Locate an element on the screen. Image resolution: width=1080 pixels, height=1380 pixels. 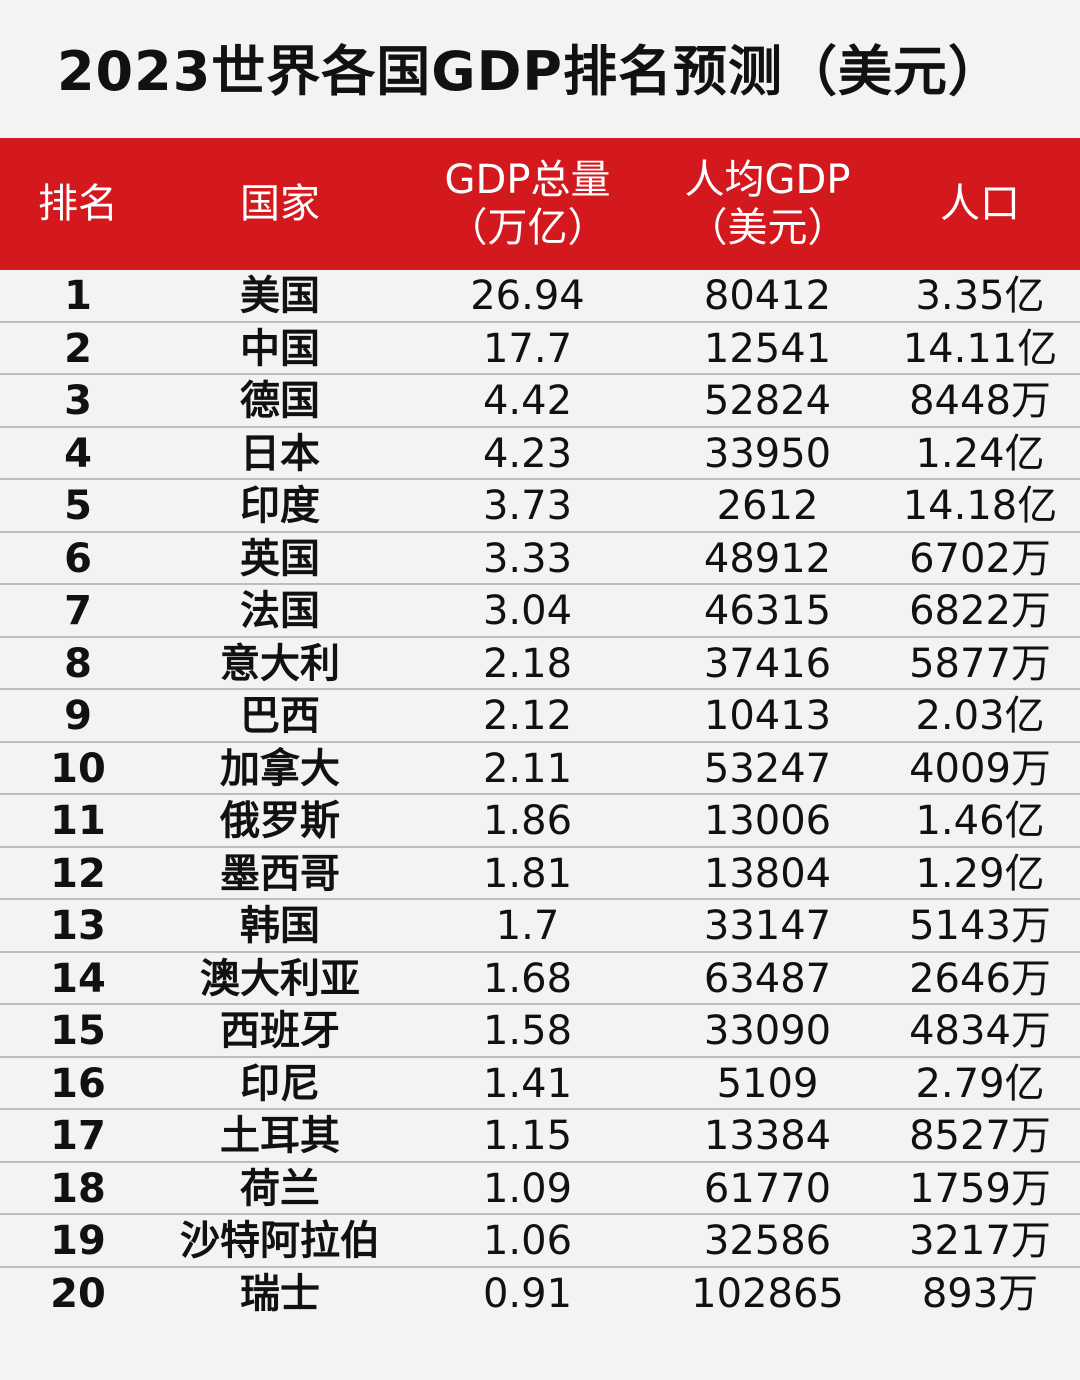
rank-cell: 9 is located at coordinates (78, 716).